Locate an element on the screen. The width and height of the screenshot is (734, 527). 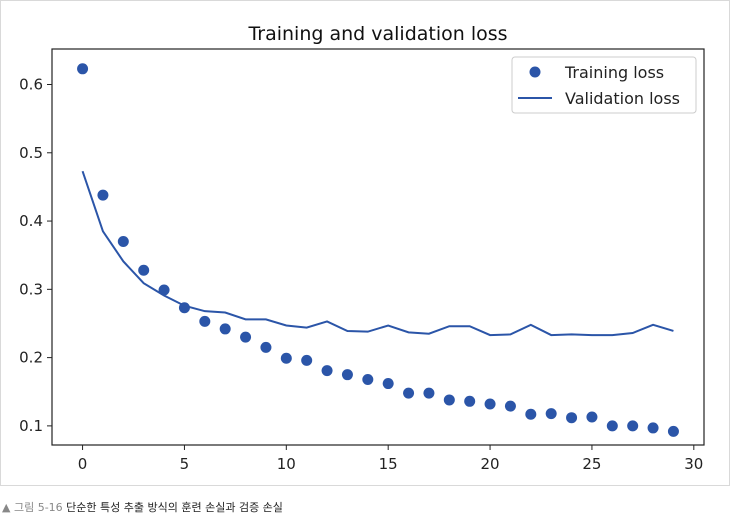
y-tick-label: 0.5 is located at coordinates (31, 153).